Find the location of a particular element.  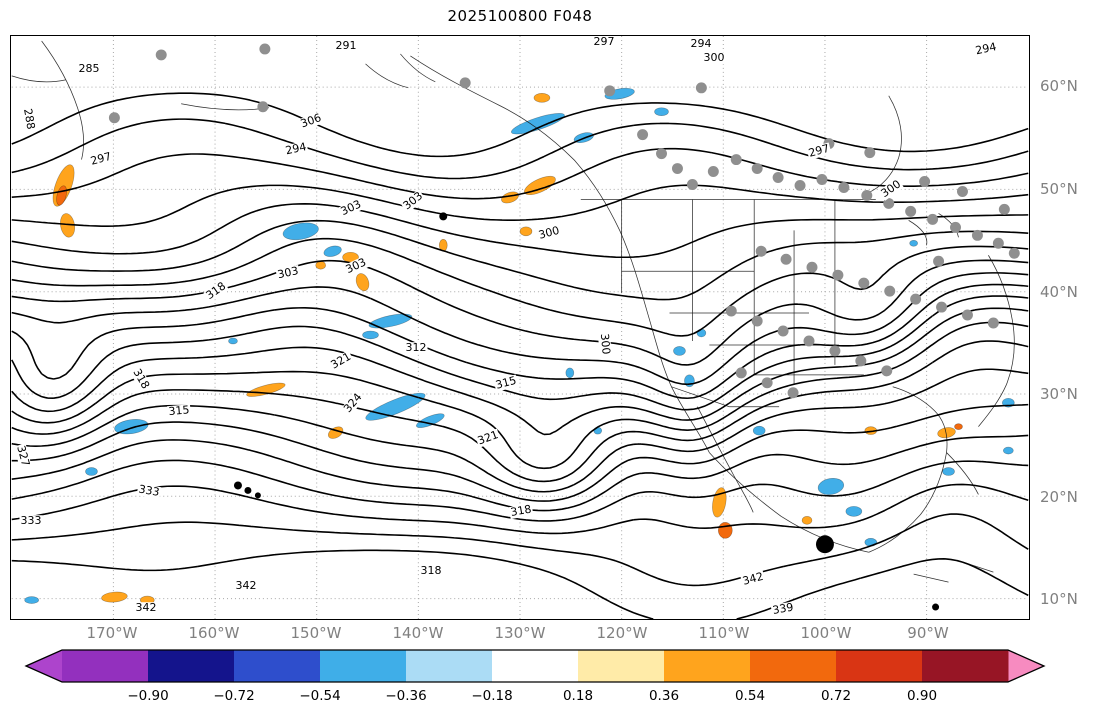

contour-label: 285 is located at coordinates (89, 69).